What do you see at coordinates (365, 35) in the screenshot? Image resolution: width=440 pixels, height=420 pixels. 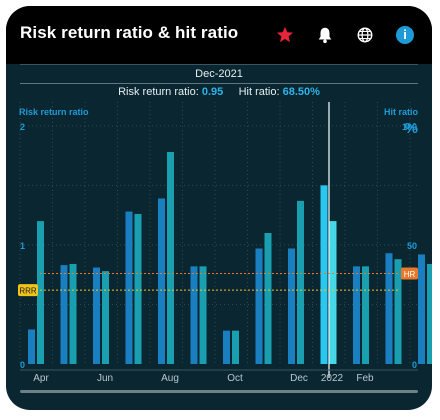 I see `globe-icon` at bounding box center [365, 35].